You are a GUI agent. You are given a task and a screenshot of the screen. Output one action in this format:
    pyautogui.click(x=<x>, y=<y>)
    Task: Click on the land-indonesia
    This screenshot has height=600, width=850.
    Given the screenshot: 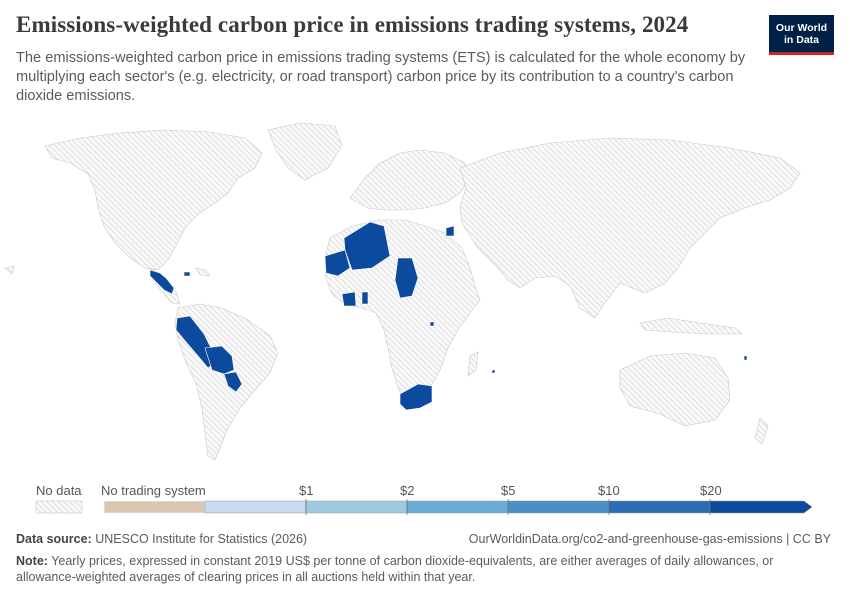 What is the action you would take?
    pyautogui.click(x=691, y=326)
    